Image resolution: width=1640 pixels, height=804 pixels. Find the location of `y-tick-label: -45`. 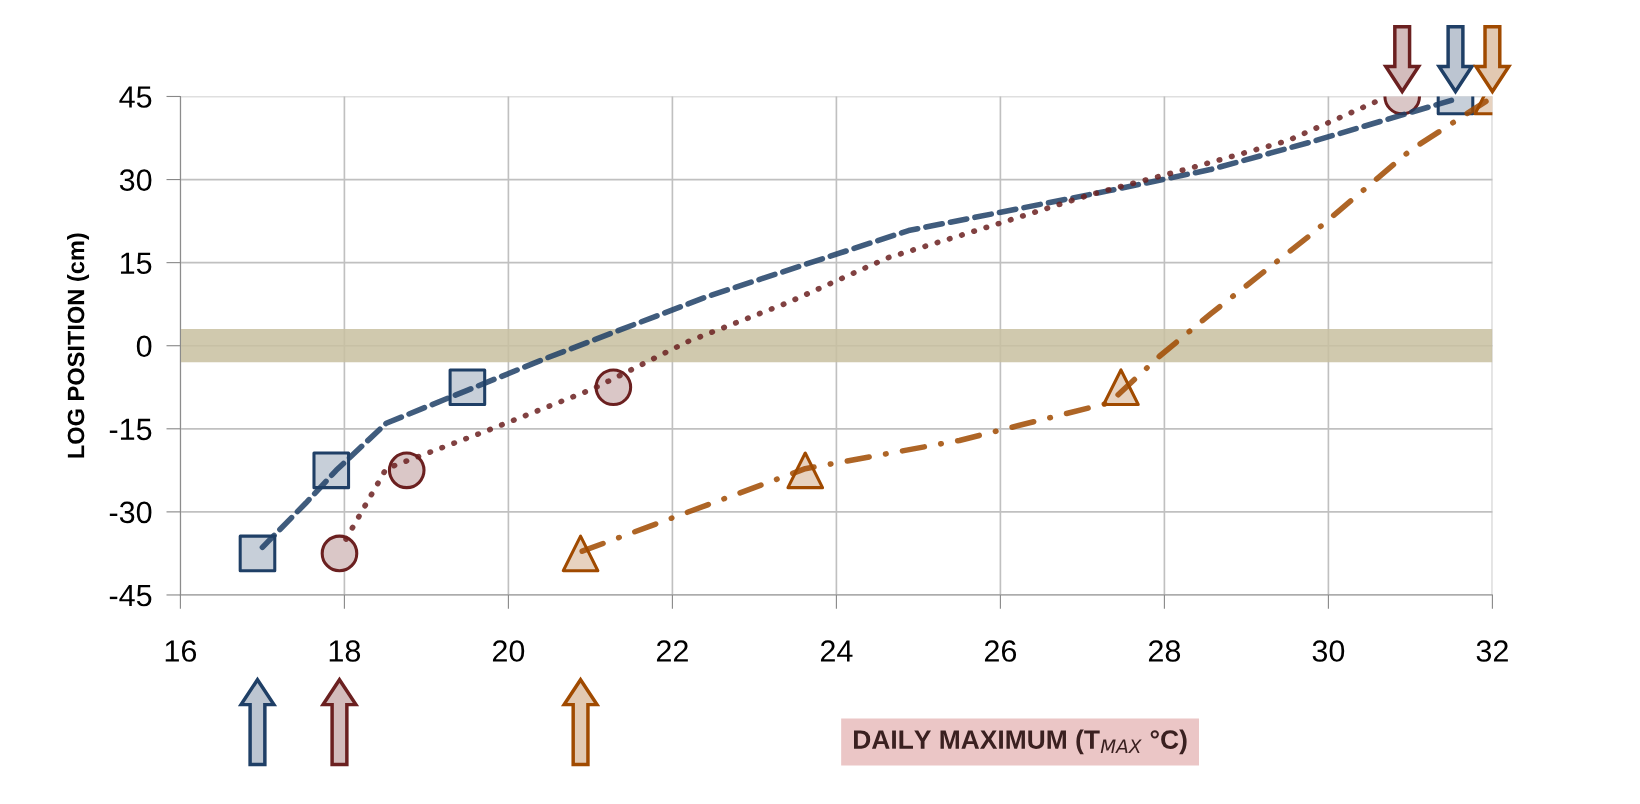

y-tick-label: -45 is located at coordinates (130, 596).